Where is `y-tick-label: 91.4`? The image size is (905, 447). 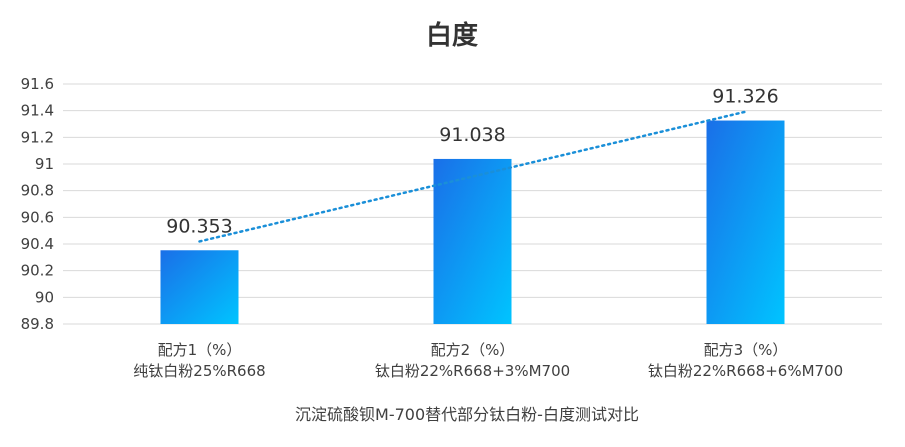 y-tick-label: 91.4 is located at coordinates (37, 111).